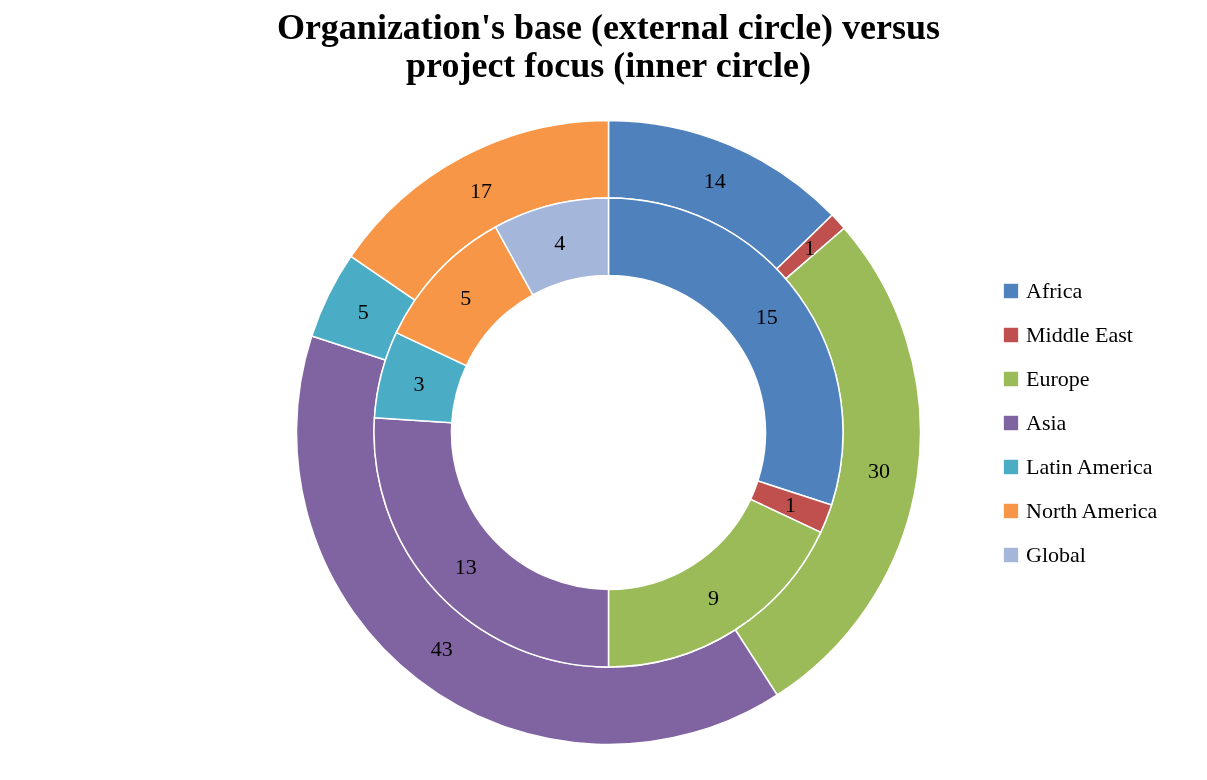 This screenshot has width=1207, height=780. What do you see at coordinates (766, 317) in the screenshot?
I see `data-label: 15` at bounding box center [766, 317].